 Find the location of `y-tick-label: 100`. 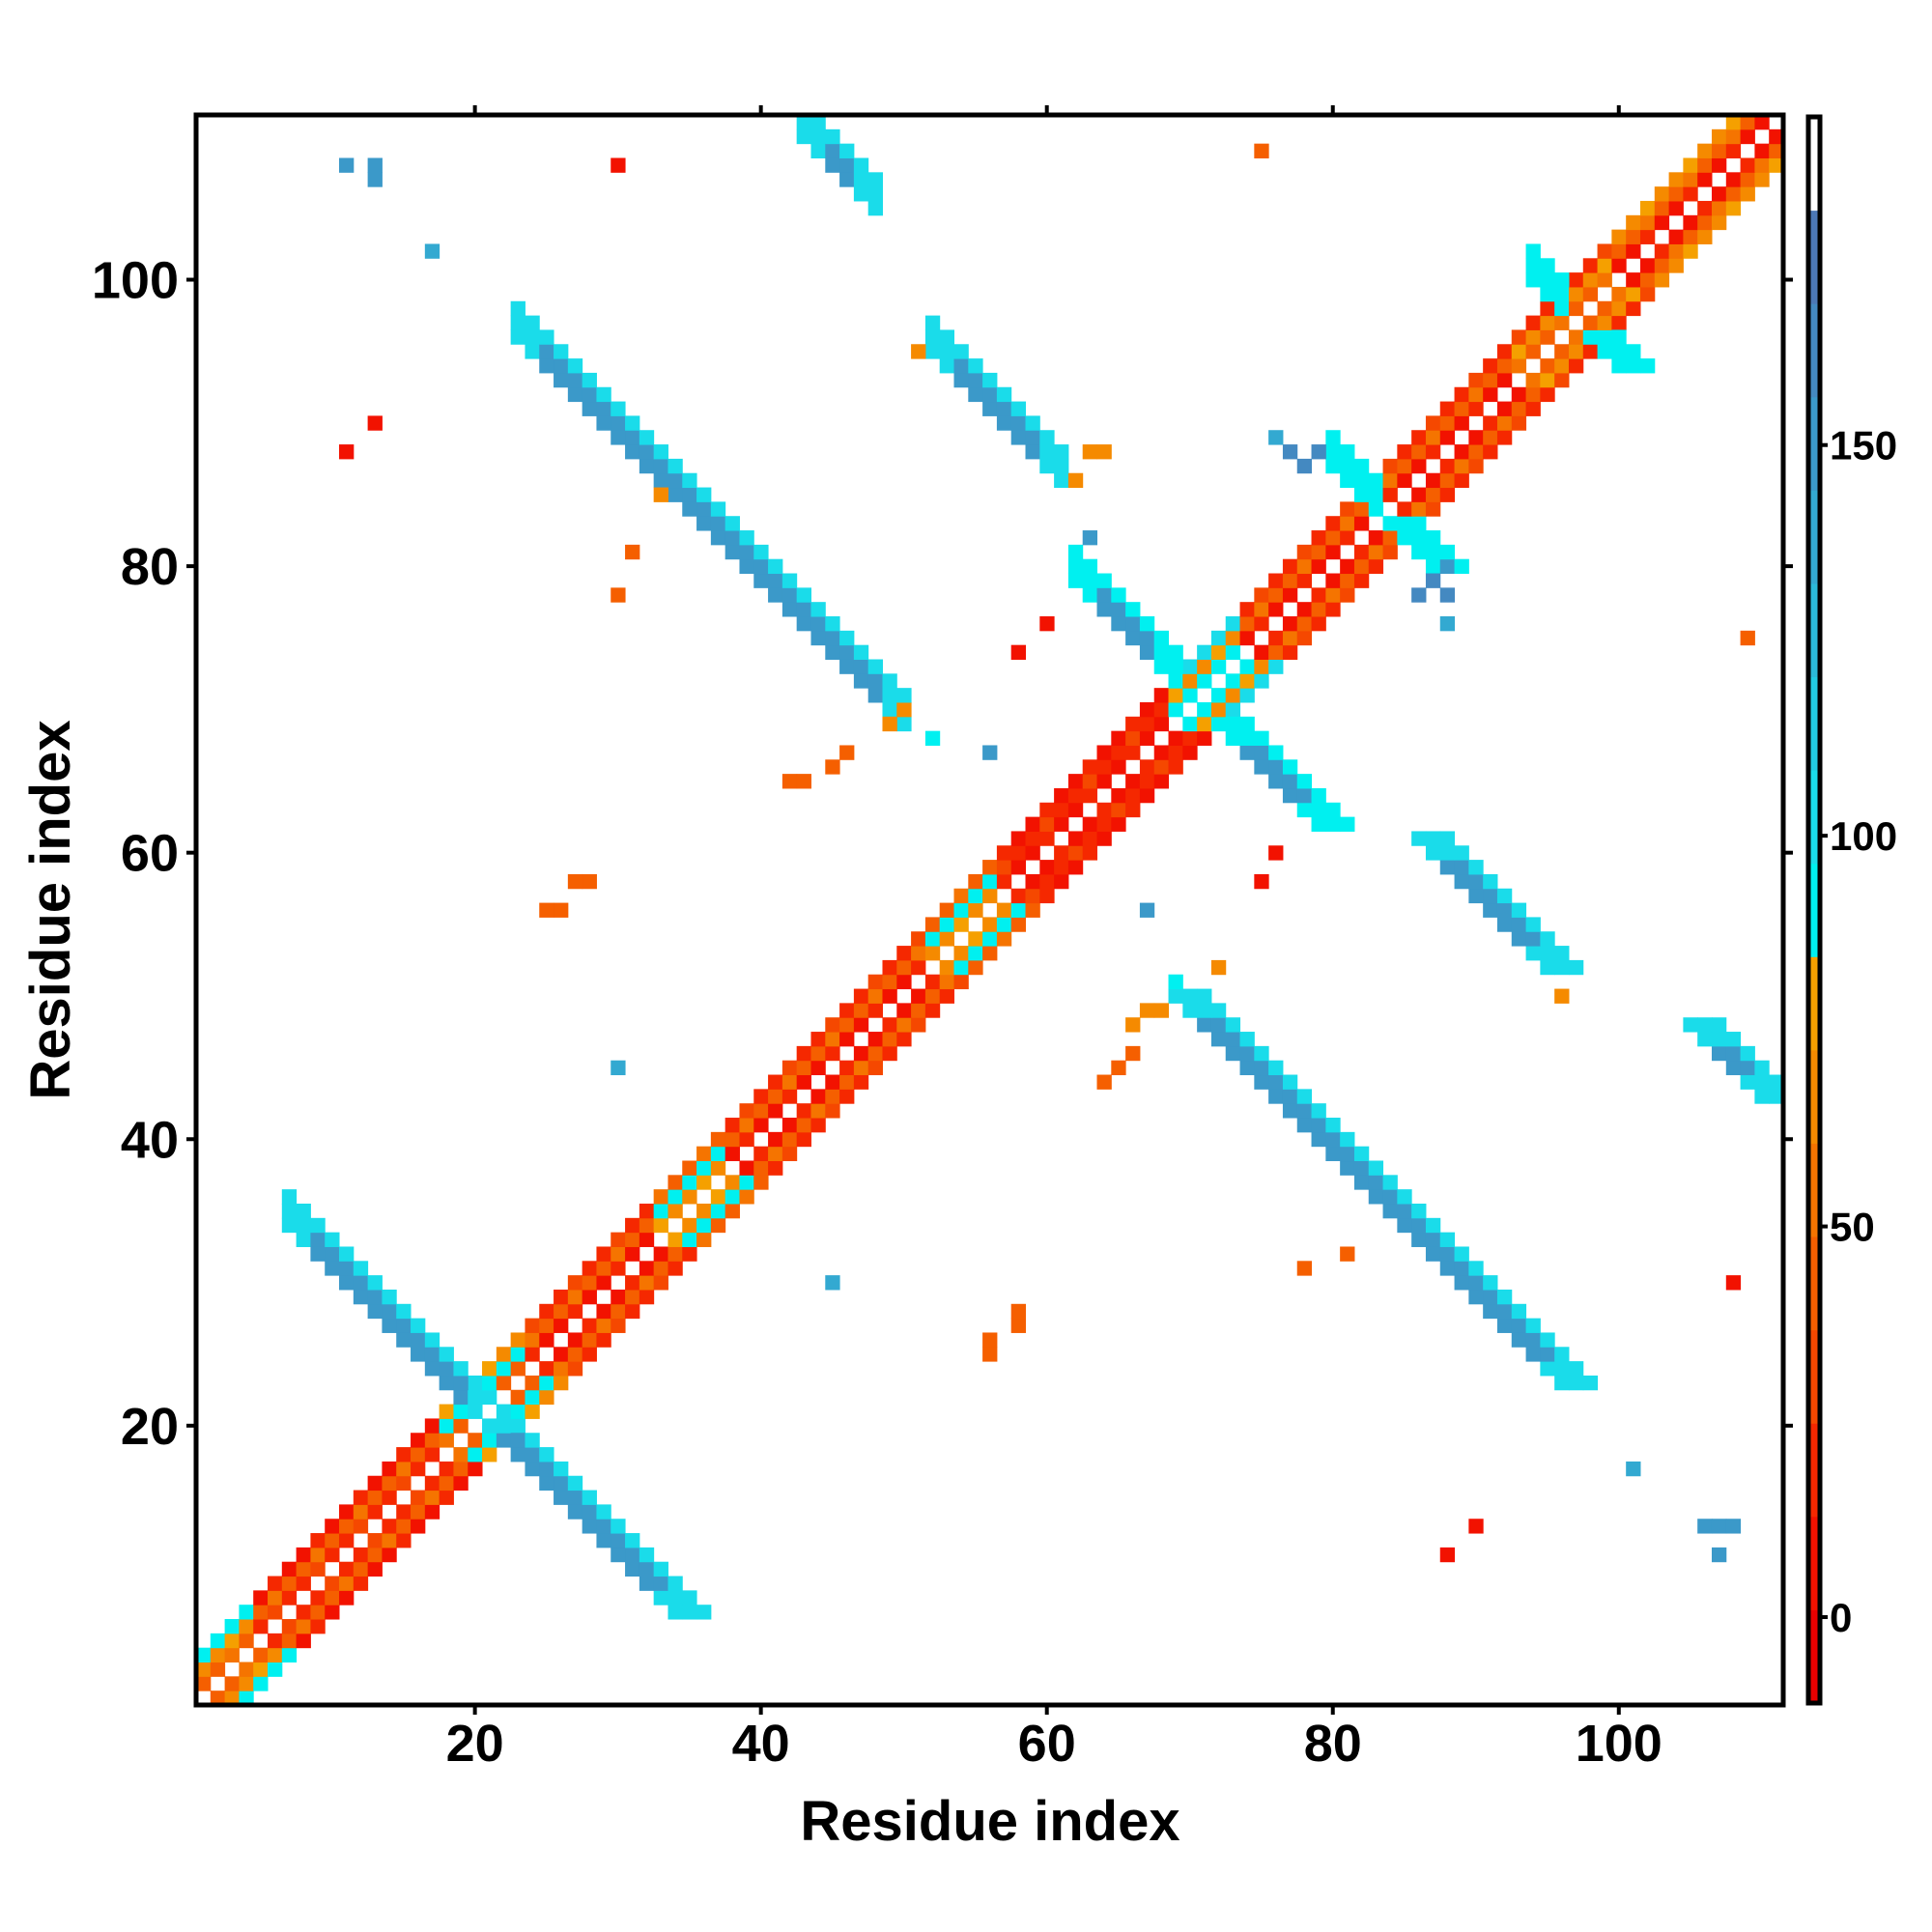

y-tick-label: 100 is located at coordinates (135, 281).